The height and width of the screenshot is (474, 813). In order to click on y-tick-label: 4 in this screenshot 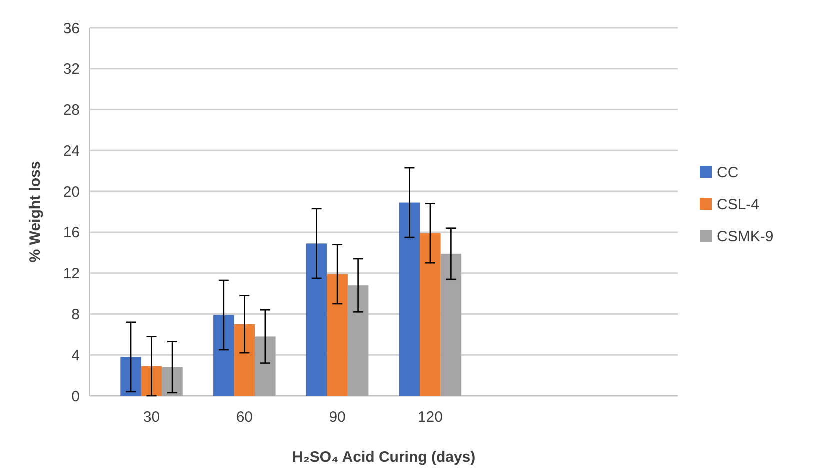, I will do `click(76, 355)`.